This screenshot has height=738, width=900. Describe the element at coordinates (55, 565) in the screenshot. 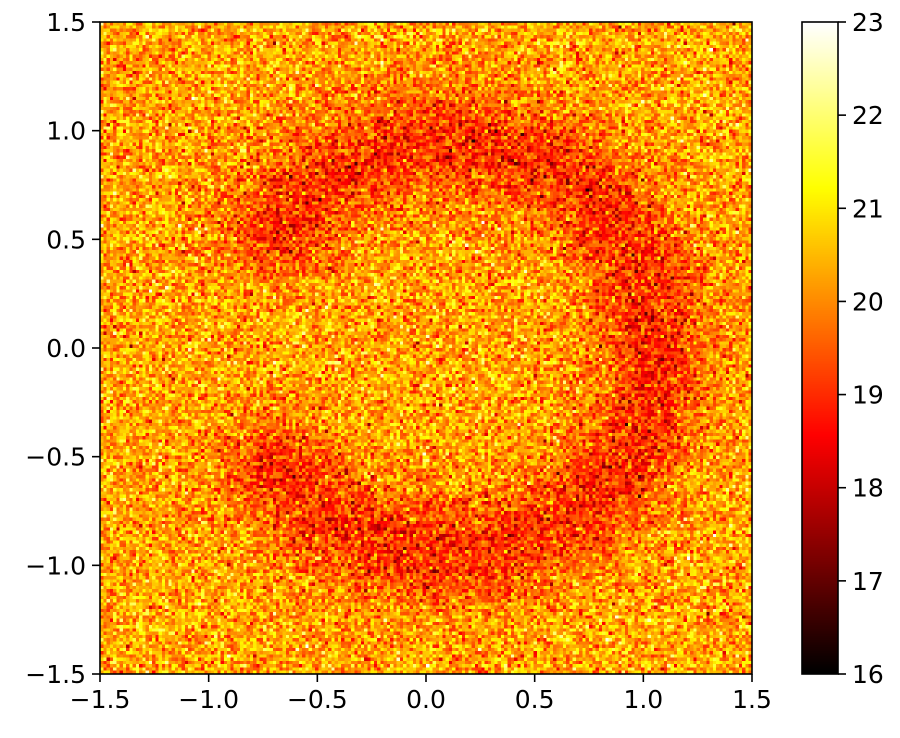

I see `y-tick-label: −1.0` at that location.